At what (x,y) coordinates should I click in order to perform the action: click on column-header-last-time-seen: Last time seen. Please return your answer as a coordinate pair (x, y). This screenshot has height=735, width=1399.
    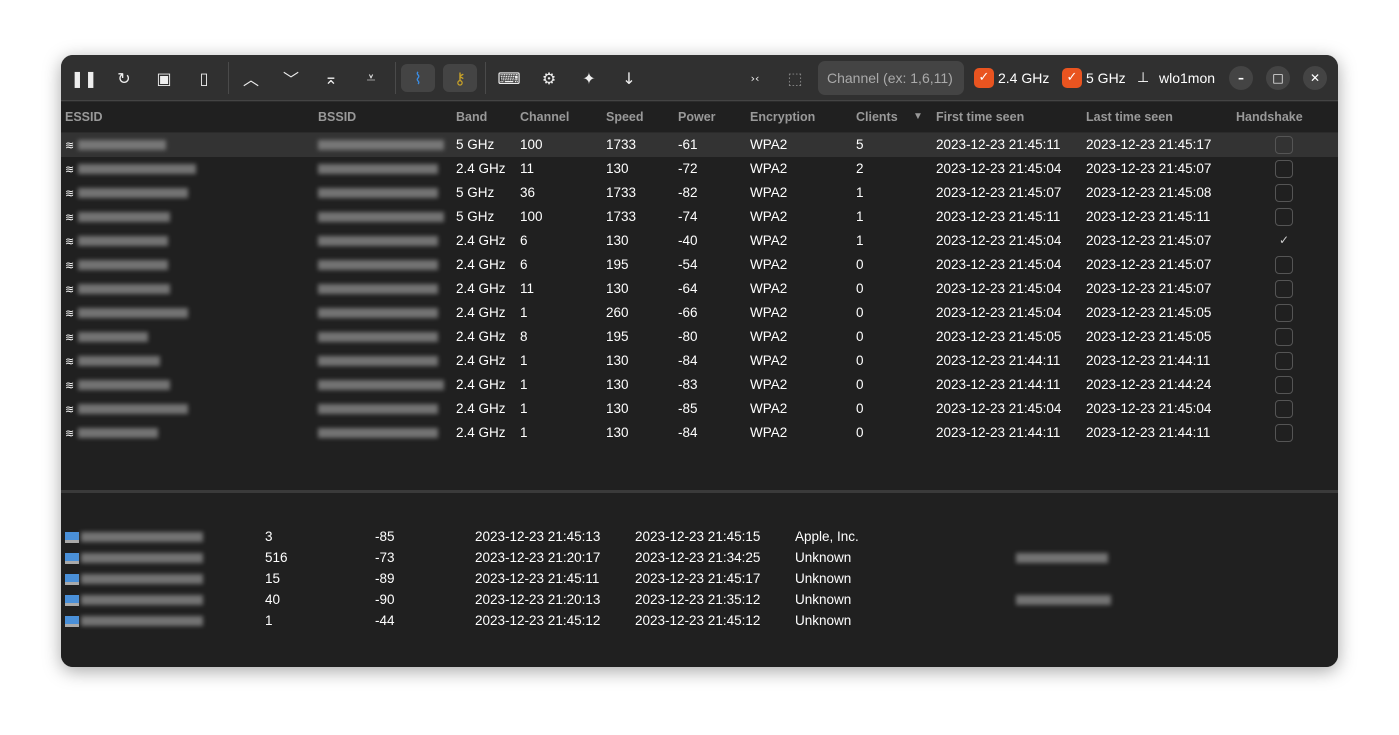
    Looking at the image, I should click on (1129, 117).